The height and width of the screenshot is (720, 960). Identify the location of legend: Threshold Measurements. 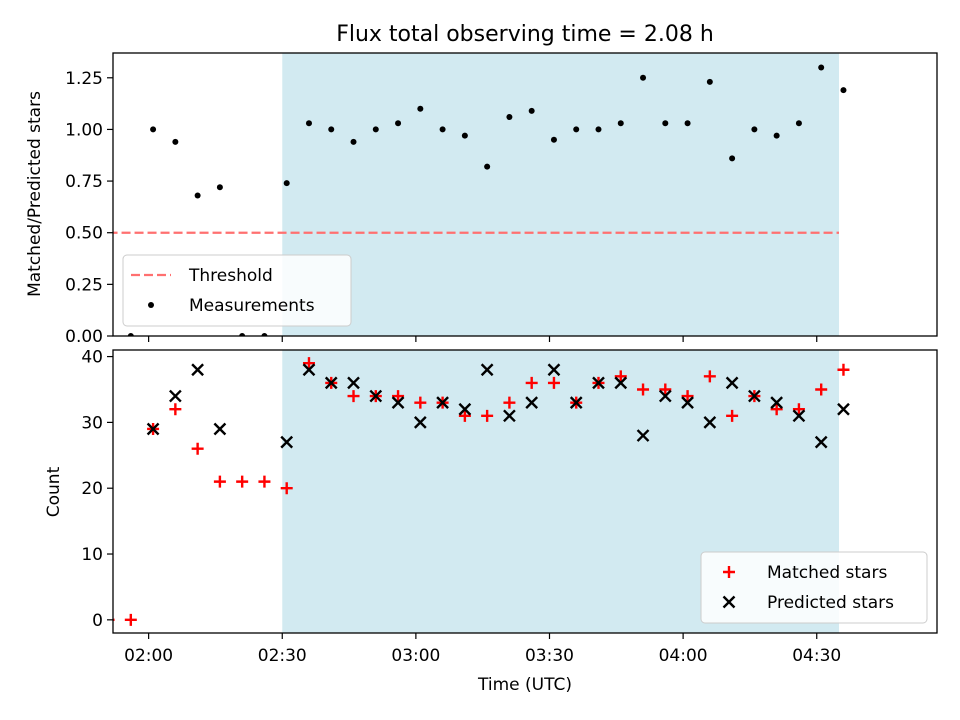
(237, 290).